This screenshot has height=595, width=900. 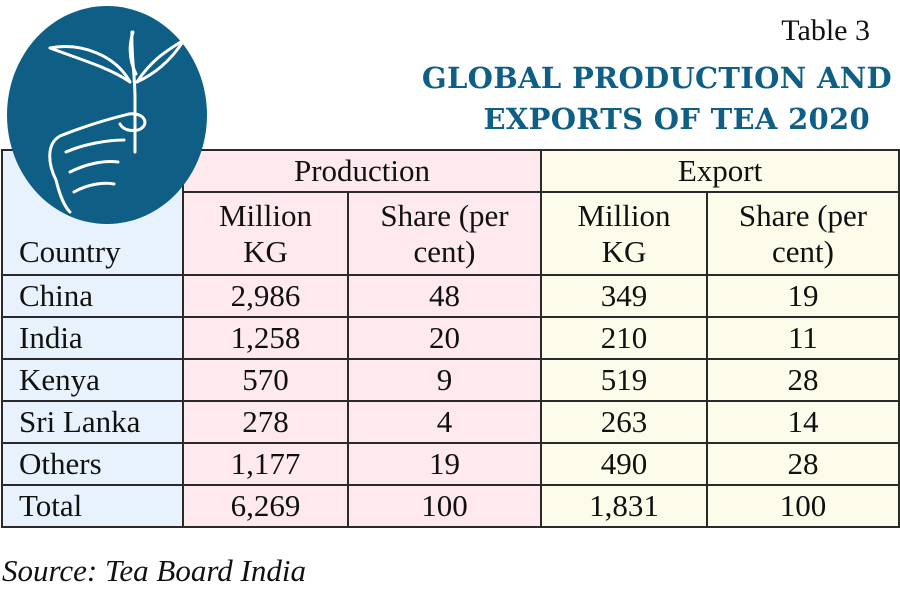 I want to click on export-mkg-cell: 210, so click(x=624, y=338).